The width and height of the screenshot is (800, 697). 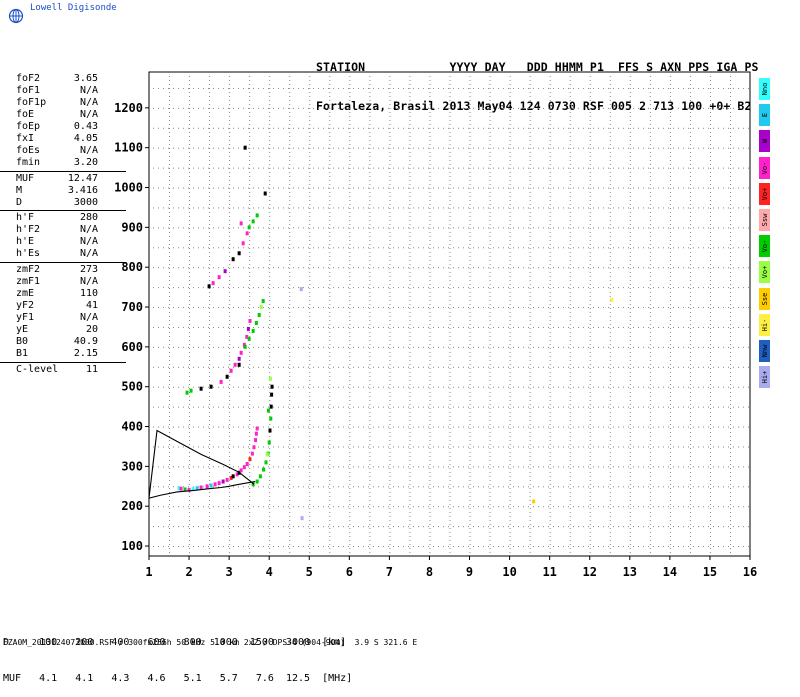 I want to click on param-value: 3.65, so click(x=85, y=78).